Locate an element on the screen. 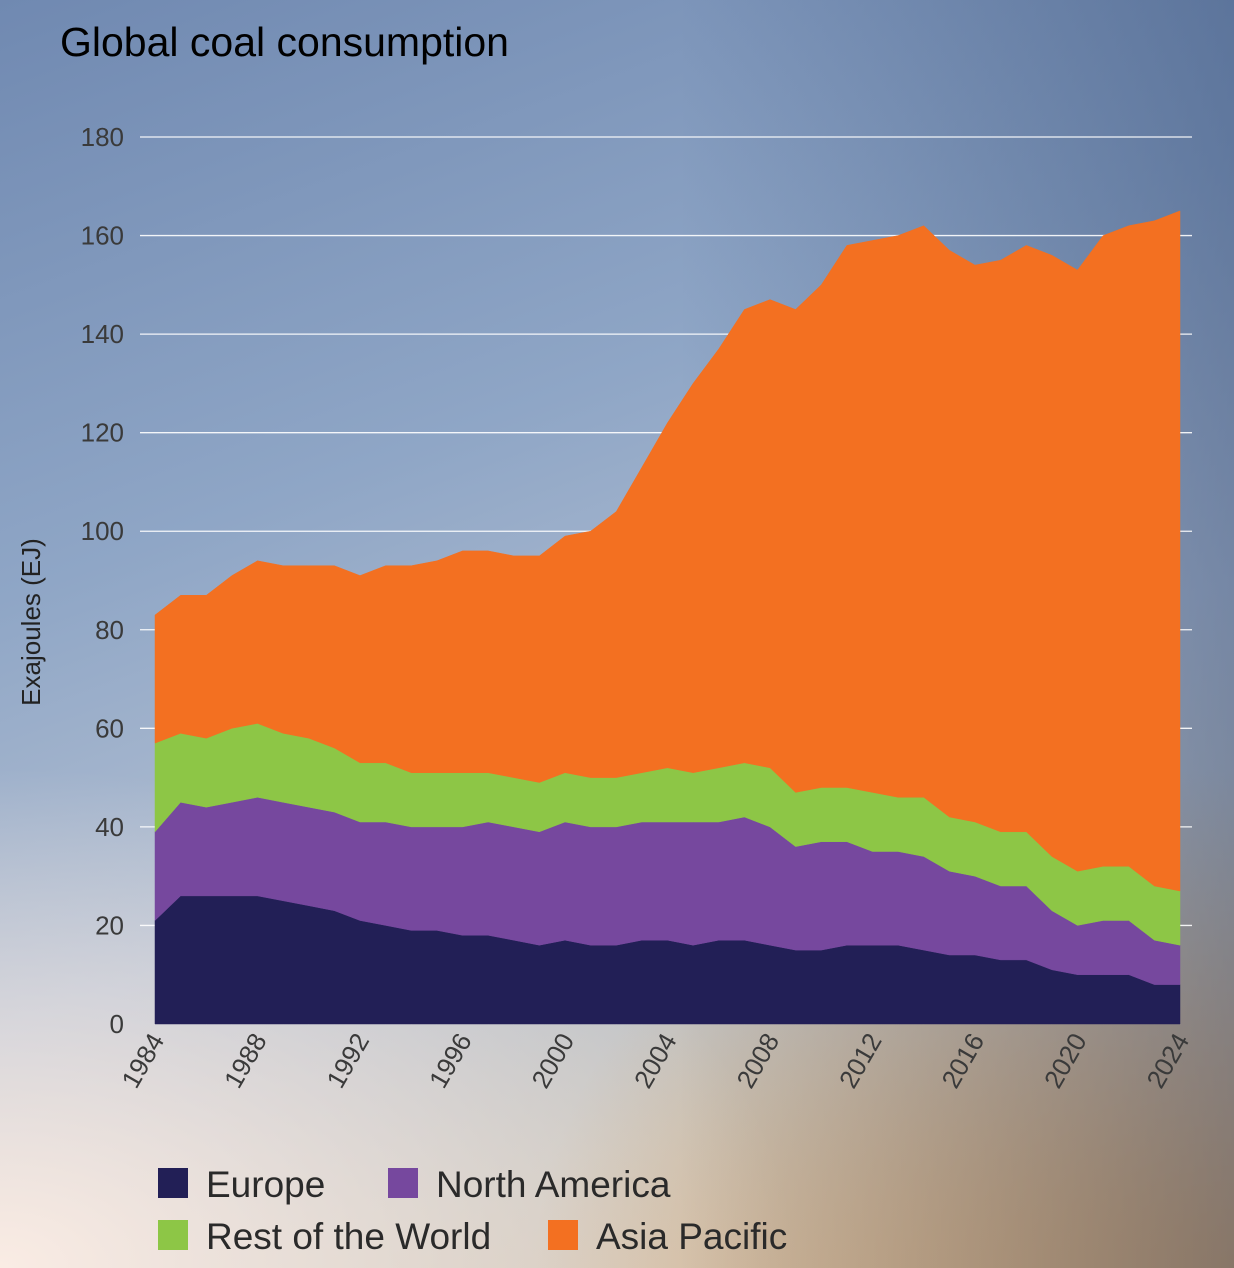 Image resolution: width=1234 pixels, height=1268 pixels. y-tick-label: 180 is located at coordinates (102, 137).